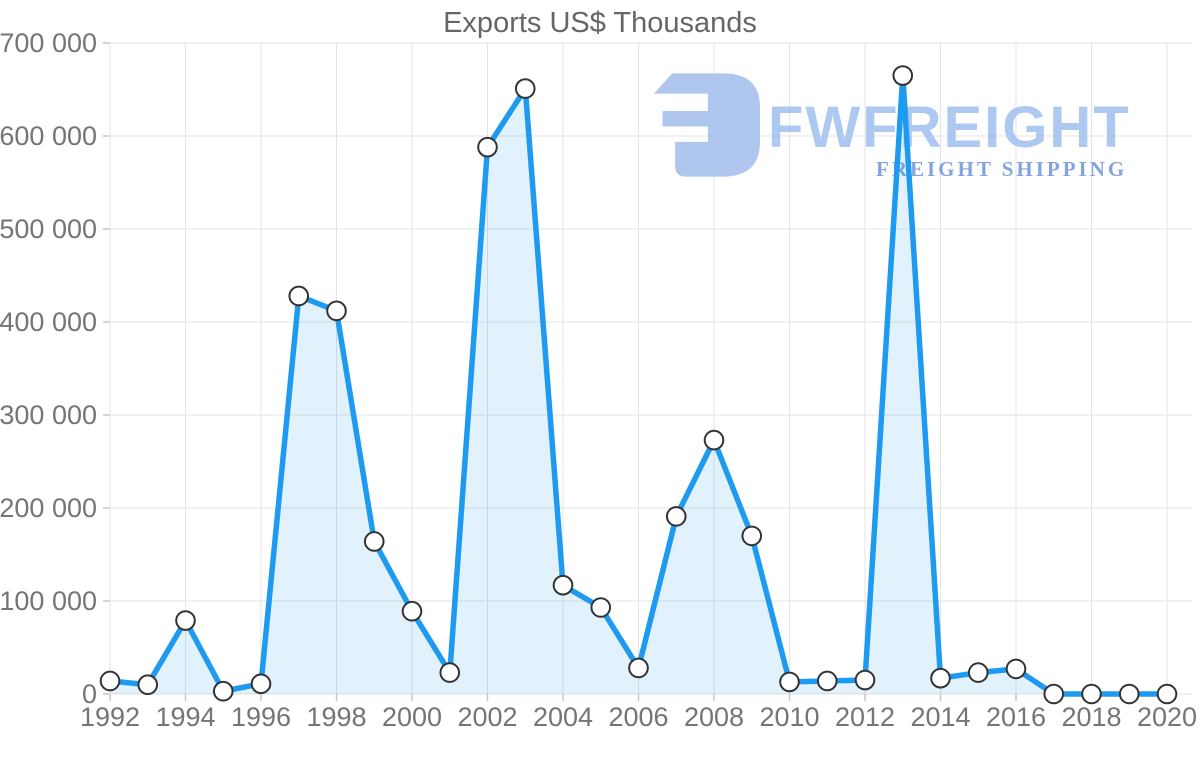  Describe the element at coordinates (110, 717) in the screenshot. I see `svg-text: 1992` at that location.